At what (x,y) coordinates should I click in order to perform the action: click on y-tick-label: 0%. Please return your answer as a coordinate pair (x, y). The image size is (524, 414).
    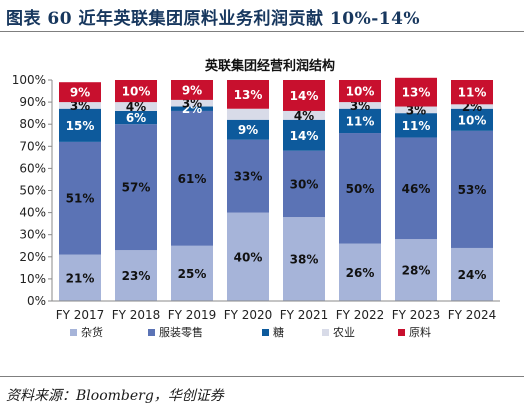
    Looking at the image, I should click on (36, 301).